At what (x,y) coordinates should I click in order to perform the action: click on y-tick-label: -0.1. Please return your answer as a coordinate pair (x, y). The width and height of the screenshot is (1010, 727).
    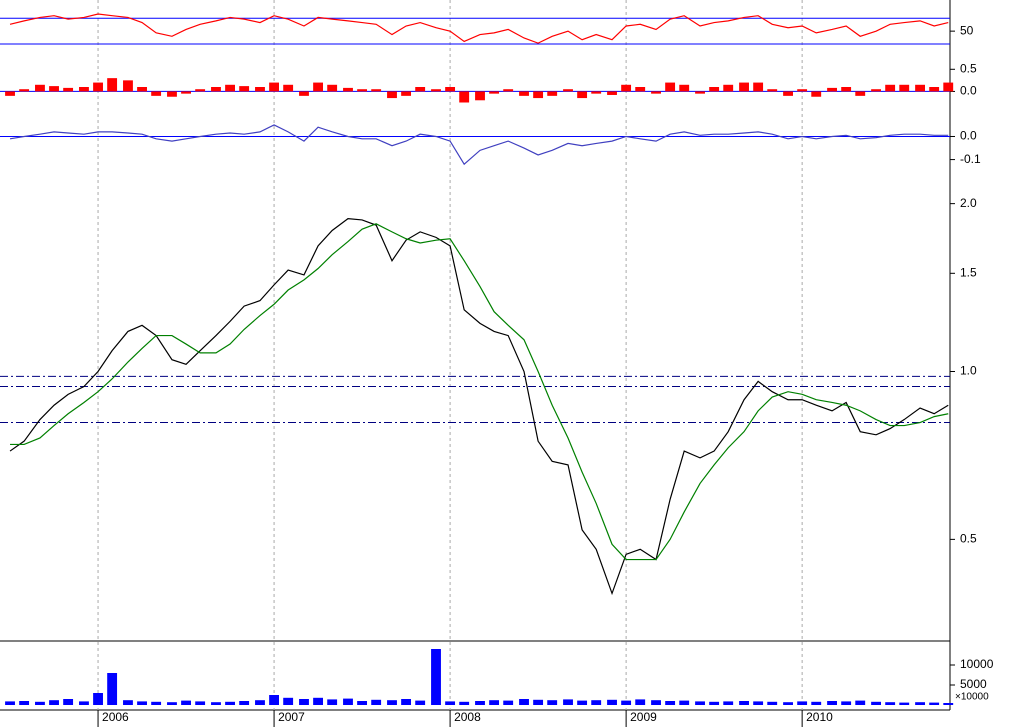
    Looking at the image, I should click on (970, 159).